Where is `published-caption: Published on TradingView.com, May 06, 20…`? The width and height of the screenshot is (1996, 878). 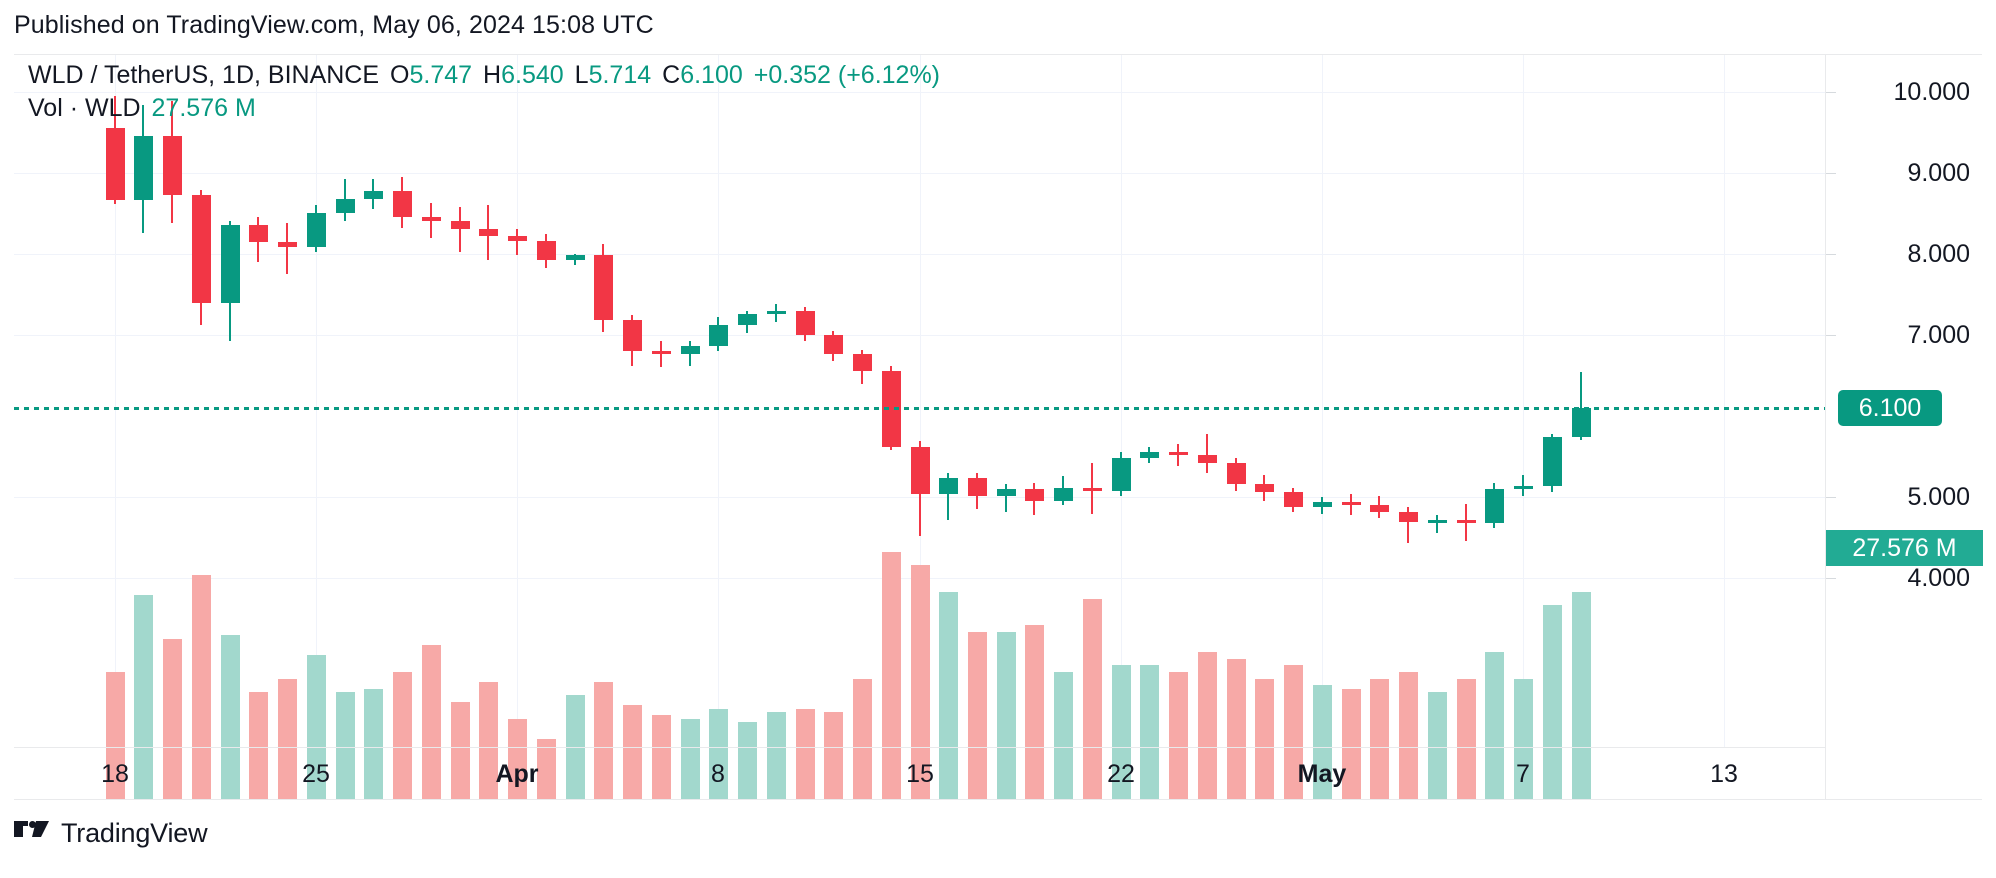 published-caption: Published on TradingView.com, May 06, 20… is located at coordinates (334, 25).